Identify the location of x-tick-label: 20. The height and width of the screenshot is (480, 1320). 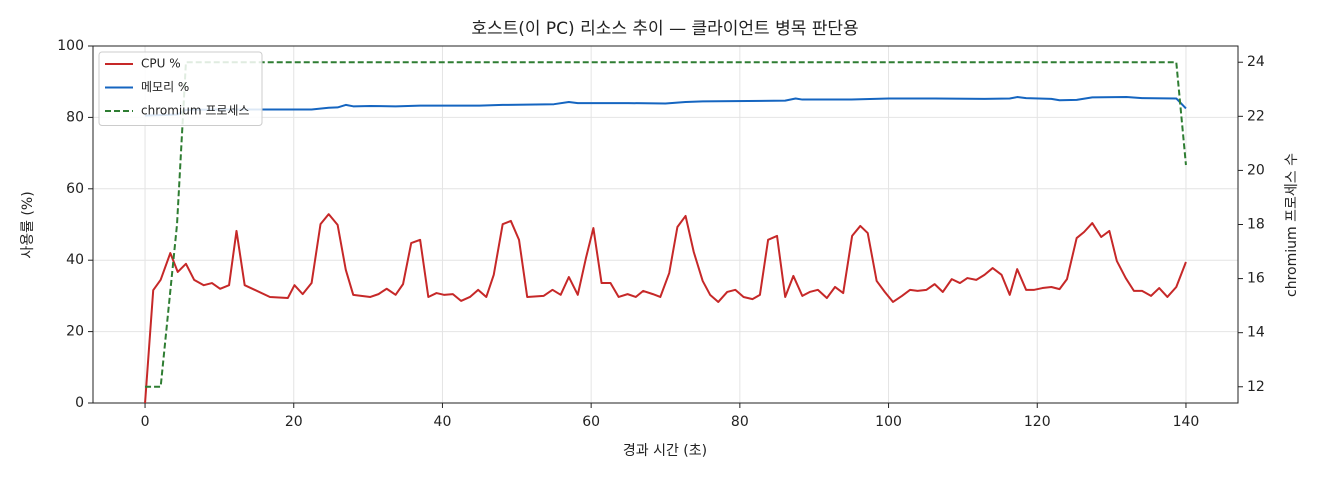
(294, 422).